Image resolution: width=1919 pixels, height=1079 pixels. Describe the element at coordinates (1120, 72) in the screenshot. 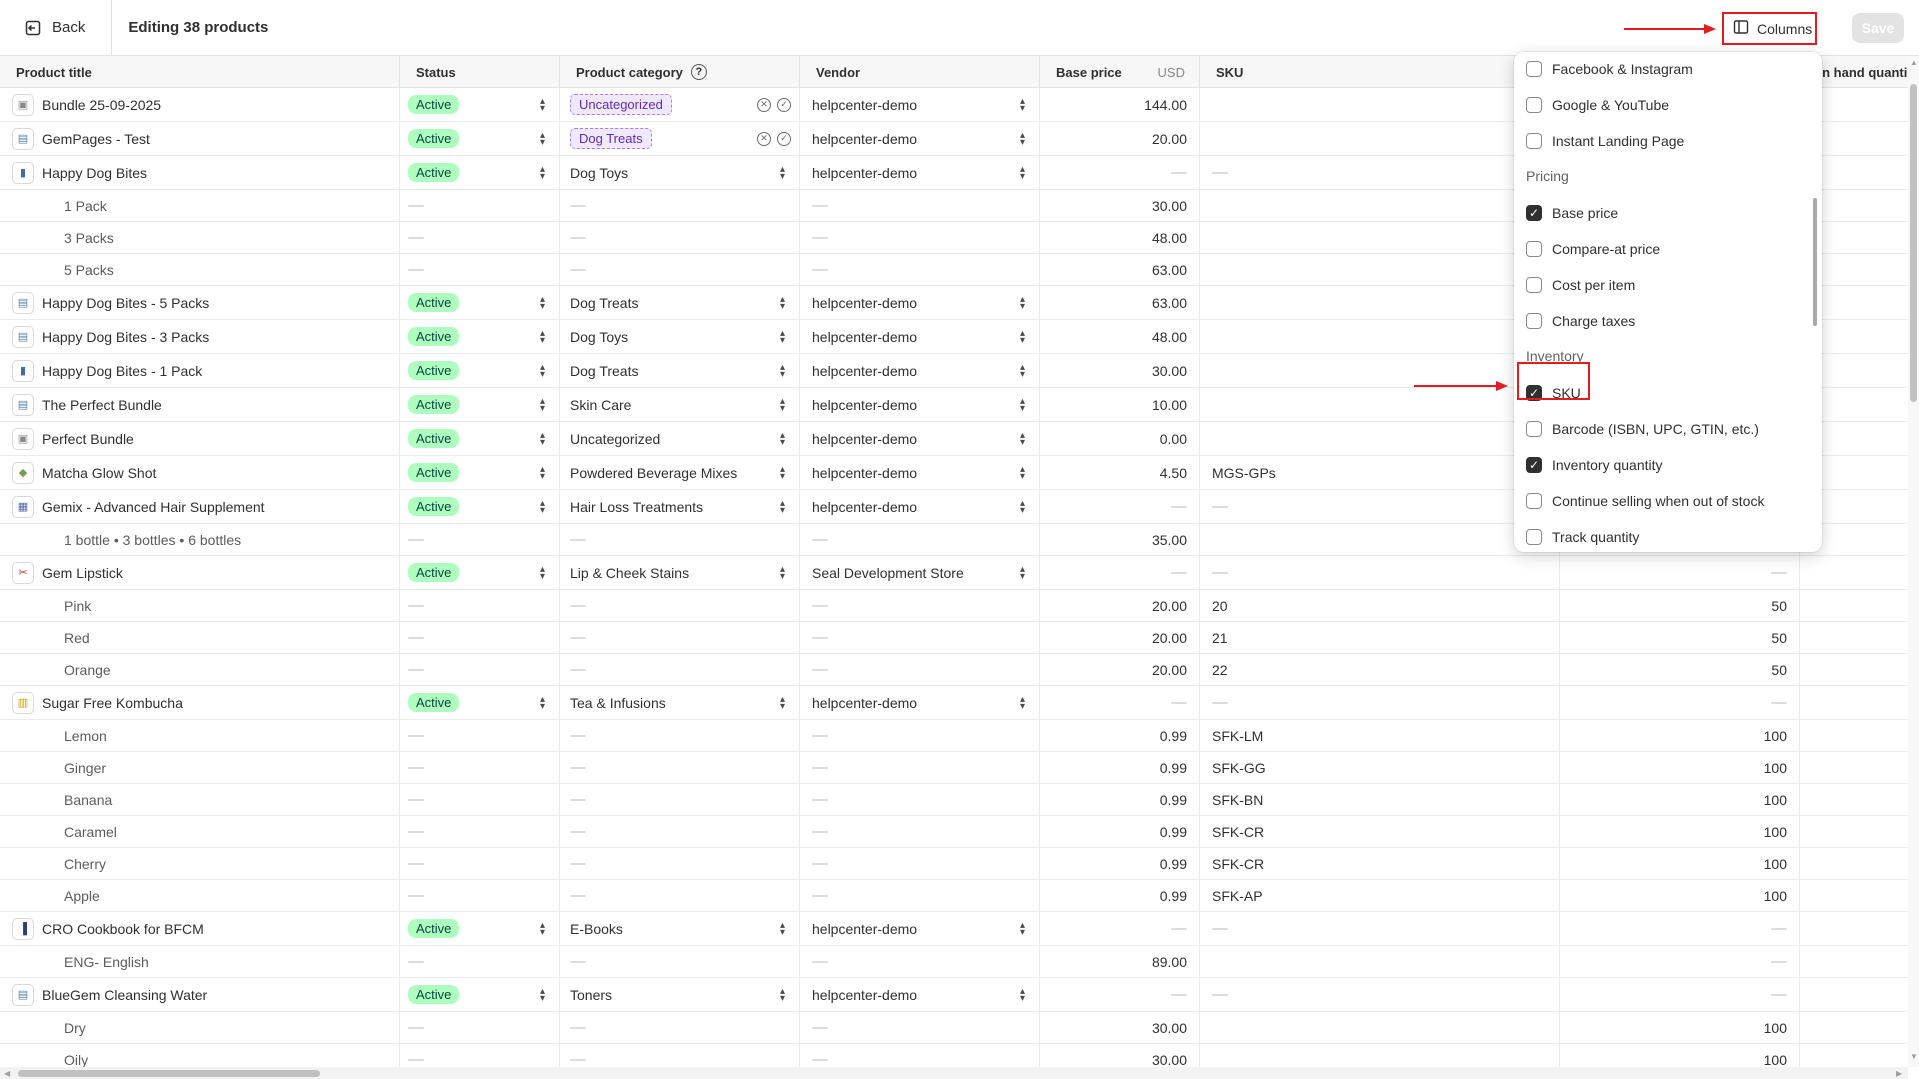

I see `header-base-price: Base price USD` at that location.